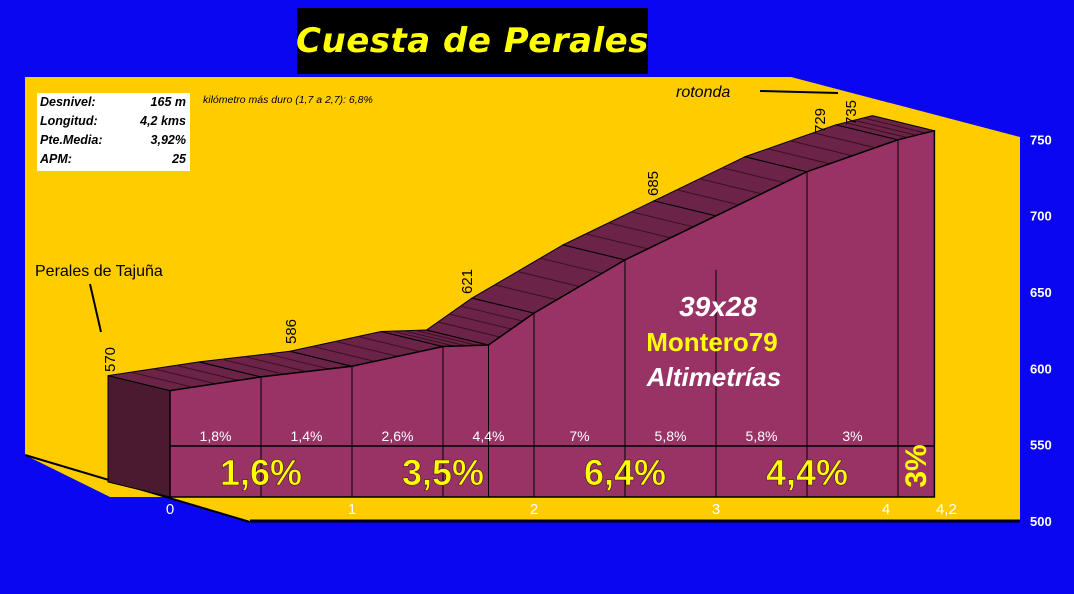 This screenshot has height=594, width=1074. Describe the element at coordinates (95, 308) in the screenshot. I see `start-pointer-line` at that location.